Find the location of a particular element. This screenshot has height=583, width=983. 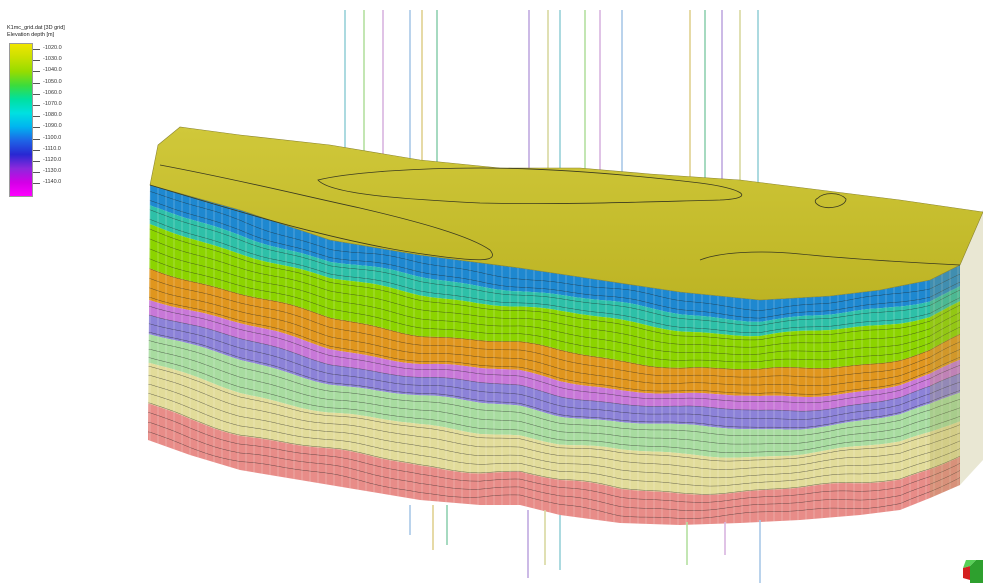

legend-tick-label: -1020.0 is located at coordinates (52, 48).